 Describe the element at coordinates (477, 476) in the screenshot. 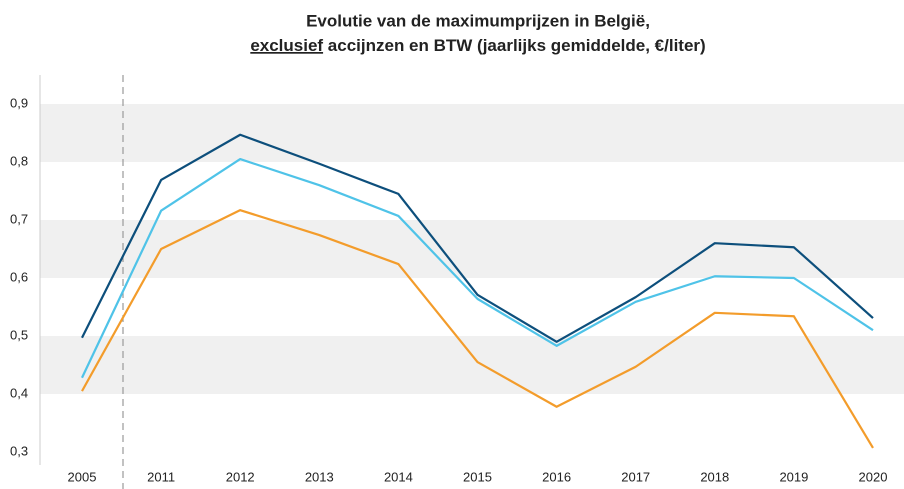

I see `x-tick-label: 2015` at that location.